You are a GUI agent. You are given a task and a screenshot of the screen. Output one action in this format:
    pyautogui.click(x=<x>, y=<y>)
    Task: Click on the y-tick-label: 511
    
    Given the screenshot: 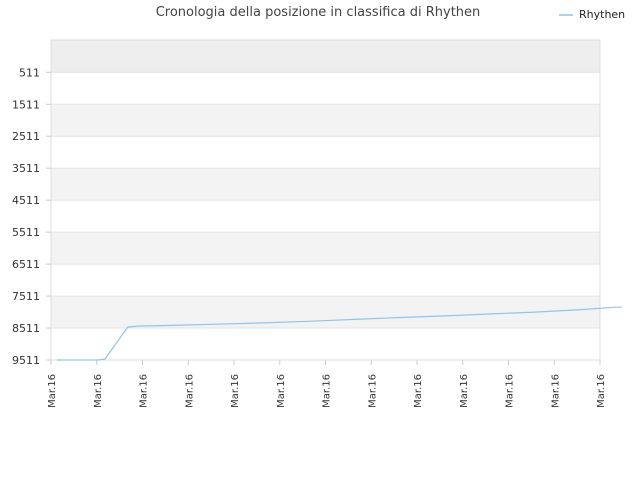 What is the action you would take?
    pyautogui.click(x=29, y=72)
    